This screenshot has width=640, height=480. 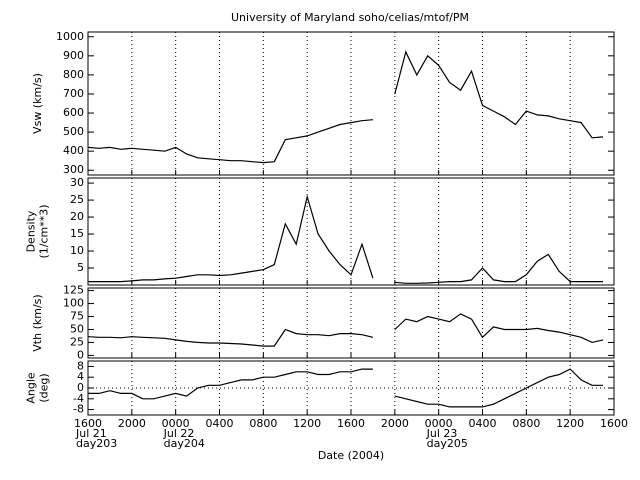 What do you see at coordinates (37, 322) in the screenshot?
I see `y-axis-label: Vth (km/s)` at bounding box center [37, 322].